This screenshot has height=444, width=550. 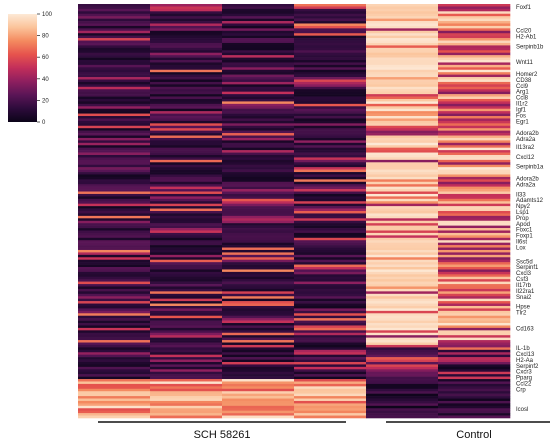 I want to click on gene-label: Snai2, so click(x=524, y=298).